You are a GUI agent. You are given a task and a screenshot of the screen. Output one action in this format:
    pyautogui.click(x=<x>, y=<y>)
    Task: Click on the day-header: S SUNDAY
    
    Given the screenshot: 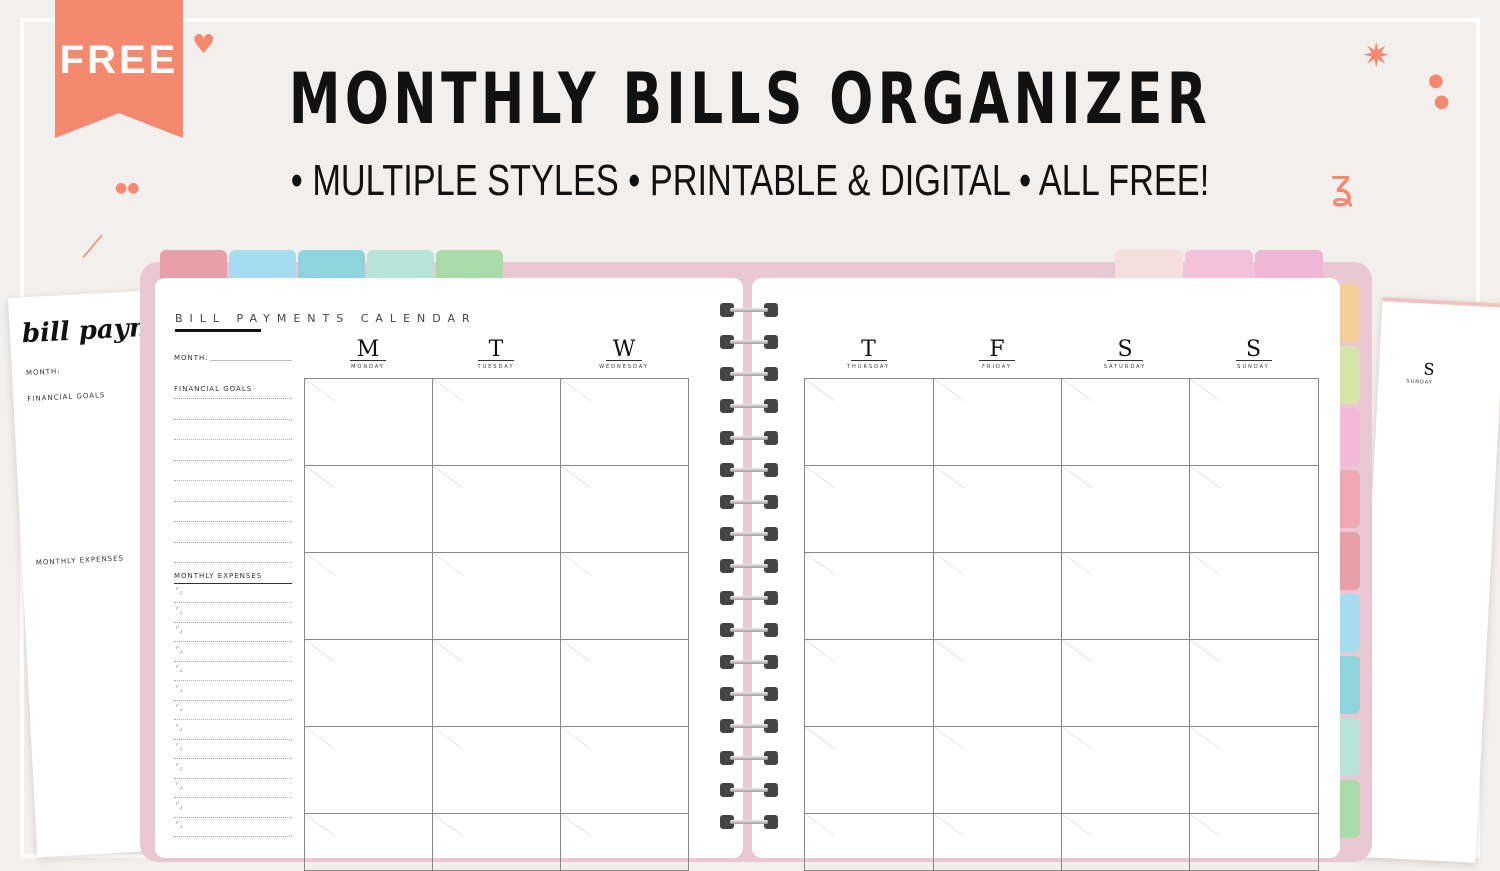 What is the action you would take?
    pyautogui.click(x=1254, y=354)
    